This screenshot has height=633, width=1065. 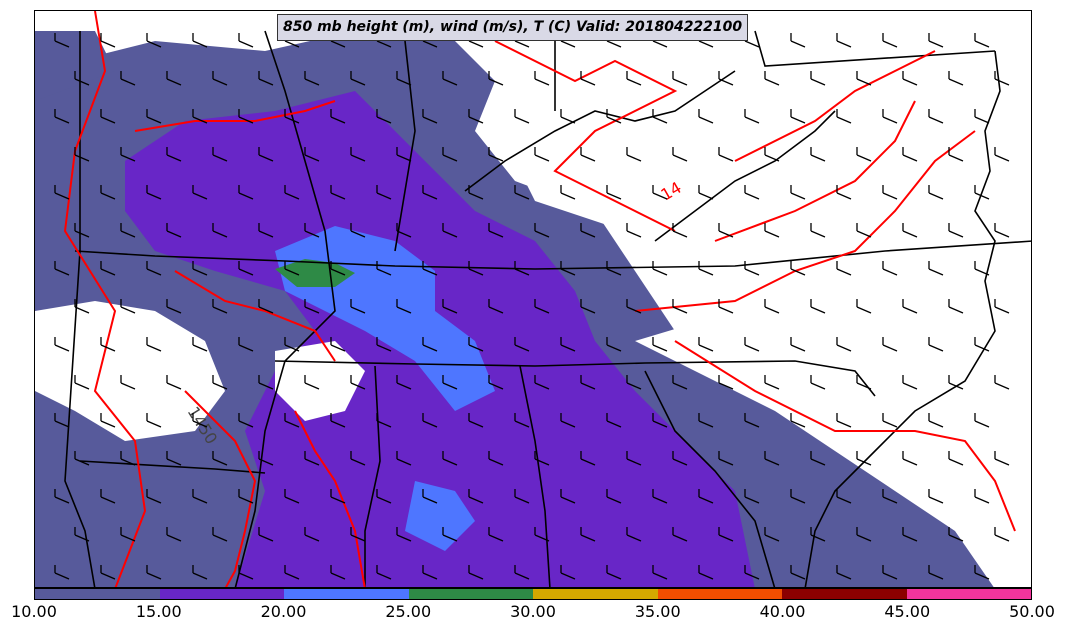 I want to click on colorbar-tick-label: 50.00, so click(x=1032, y=611).